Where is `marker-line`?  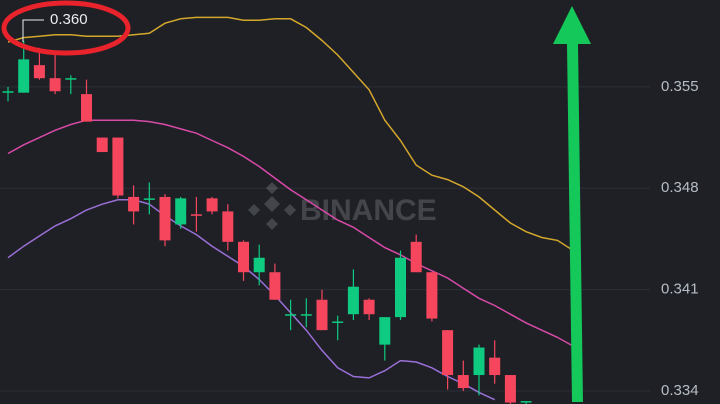
marker-line is located at coordinates (33, 30).